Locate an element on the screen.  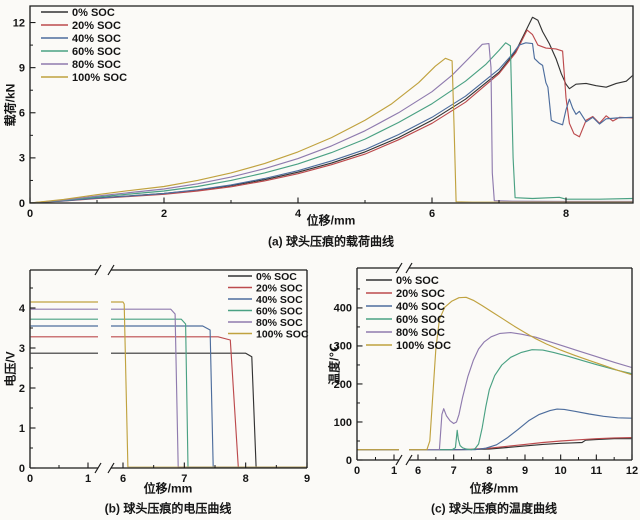
svg-text: 10 is located at coordinates (561, 471).